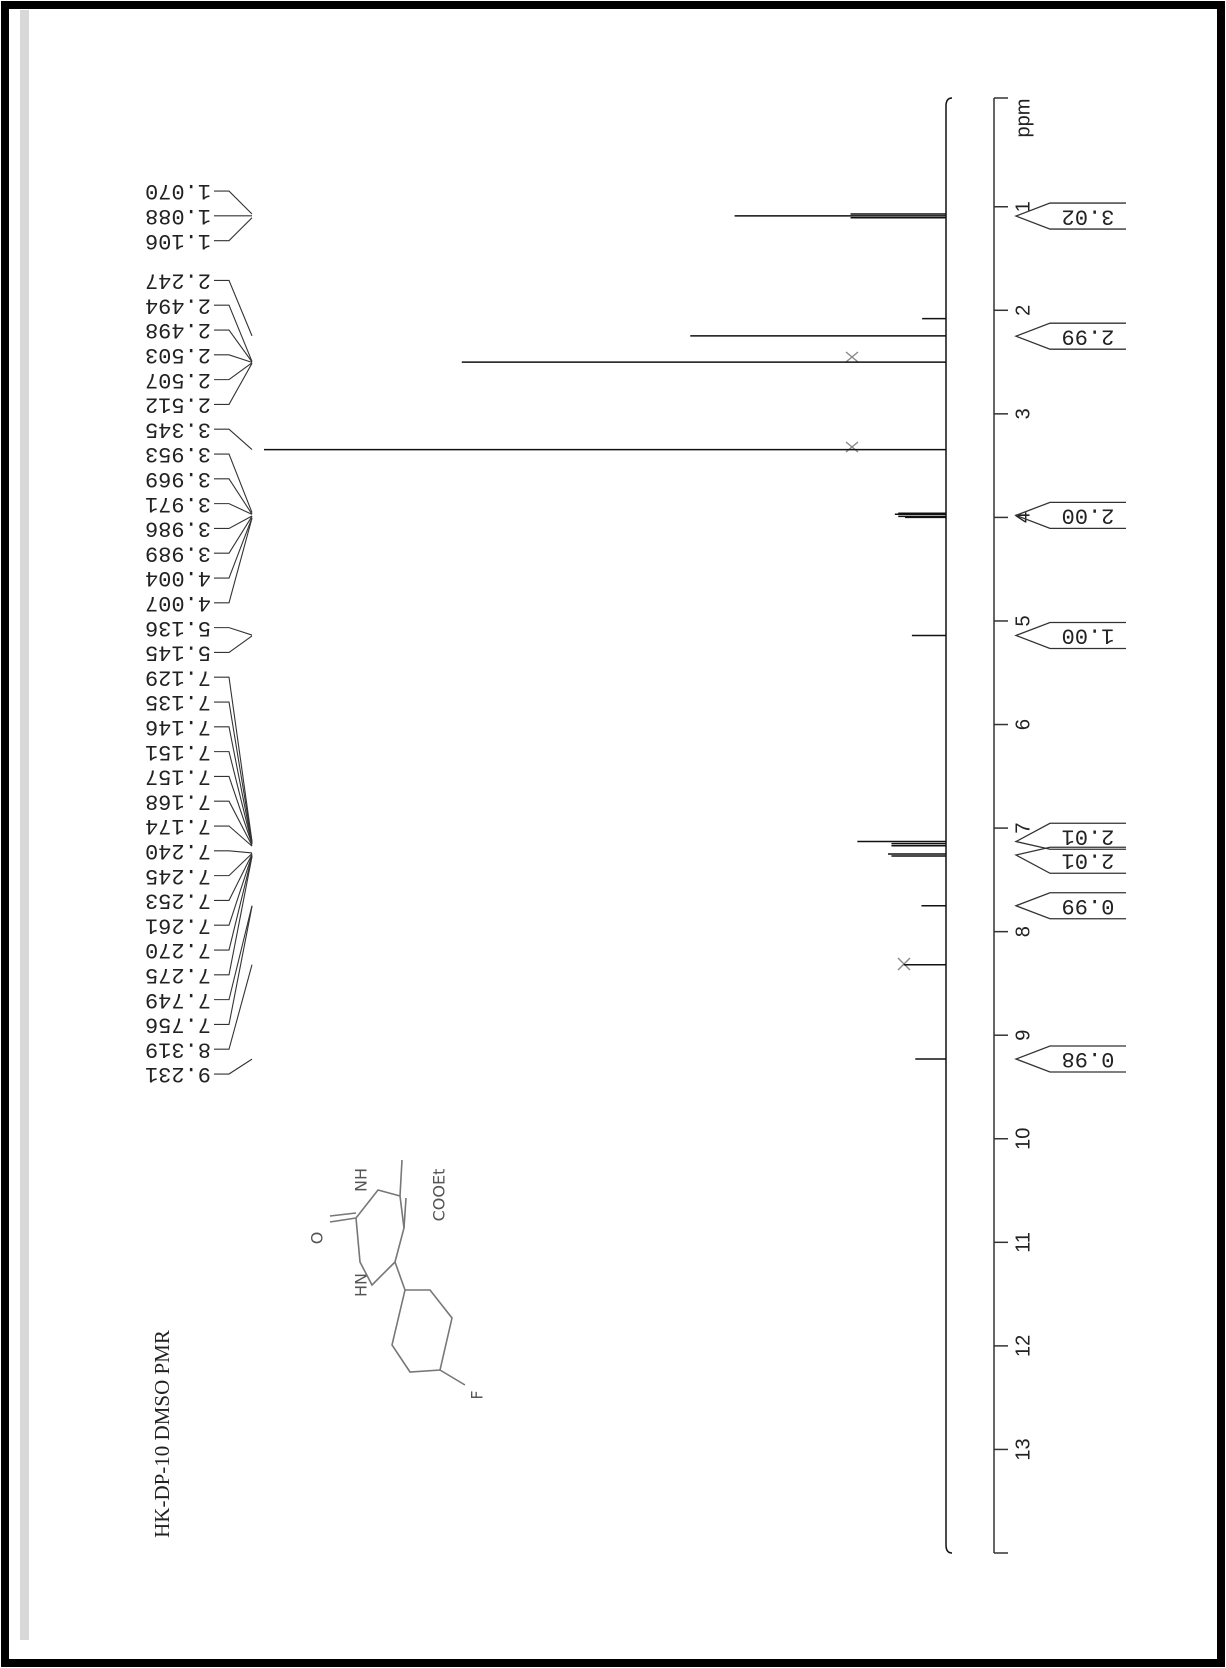 The image size is (1226, 1668). What do you see at coordinates (1088, 1058) in the screenshot?
I see `integral-label: 0.98` at bounding box center [1088, 1058].